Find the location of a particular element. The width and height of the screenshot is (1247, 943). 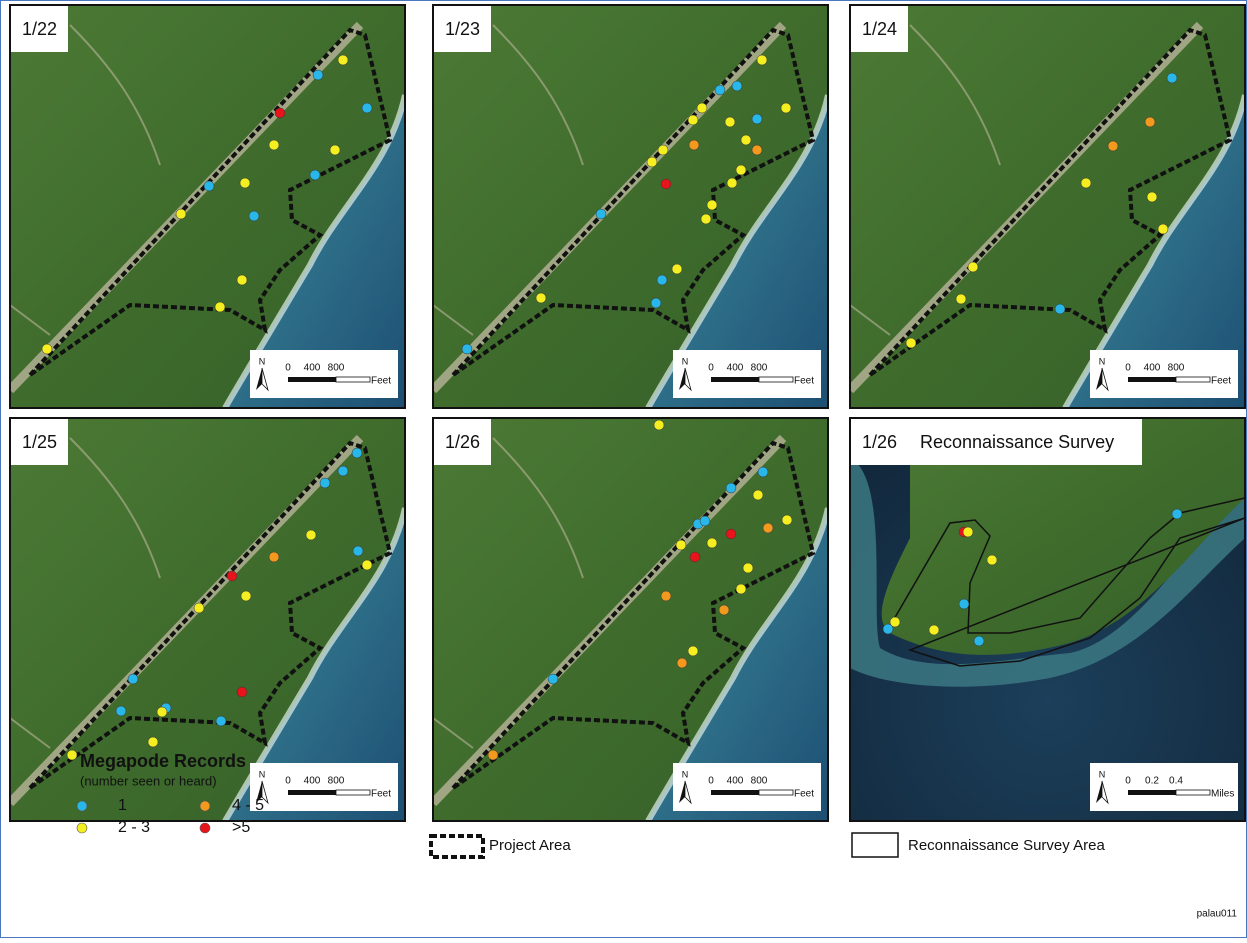

map-panel: 1/23 N 0 400 800 Feet is located at coordinates (630, 206).